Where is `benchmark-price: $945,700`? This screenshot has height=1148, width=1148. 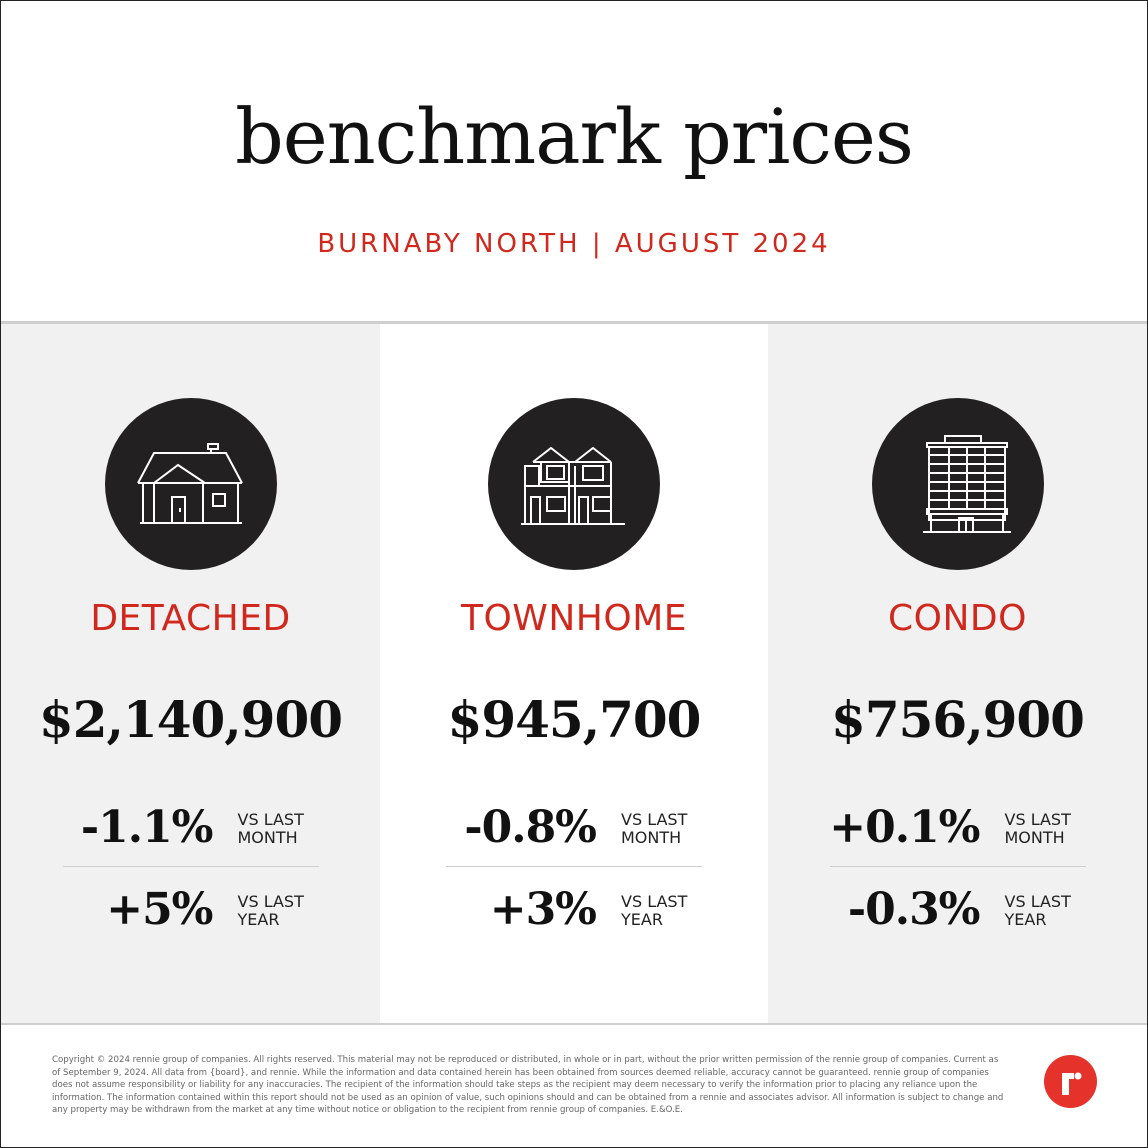
benchmark-price: $945,700 is located at coordinates (574, 719).